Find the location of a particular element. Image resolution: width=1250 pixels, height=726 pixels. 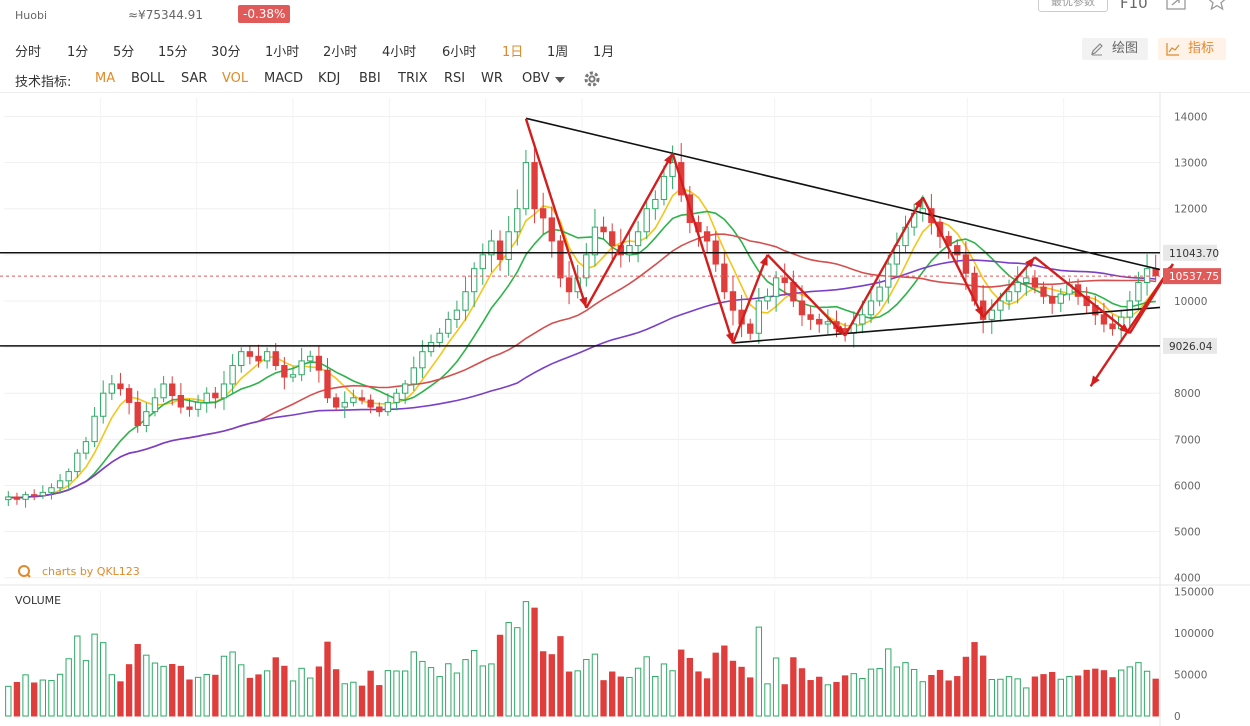

indicator-vol: VOL is located at coordinates (235, 78).